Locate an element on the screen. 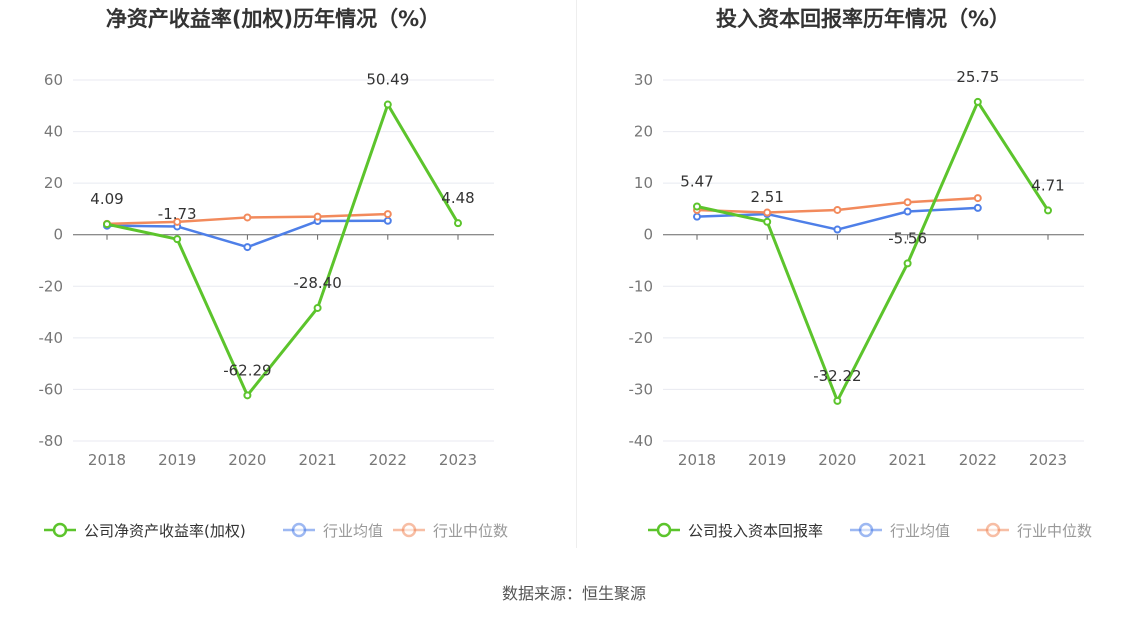 The width and height of the screenshot is (1148, 619). y-tick-label: 10 is located at coordinates (643, 183).